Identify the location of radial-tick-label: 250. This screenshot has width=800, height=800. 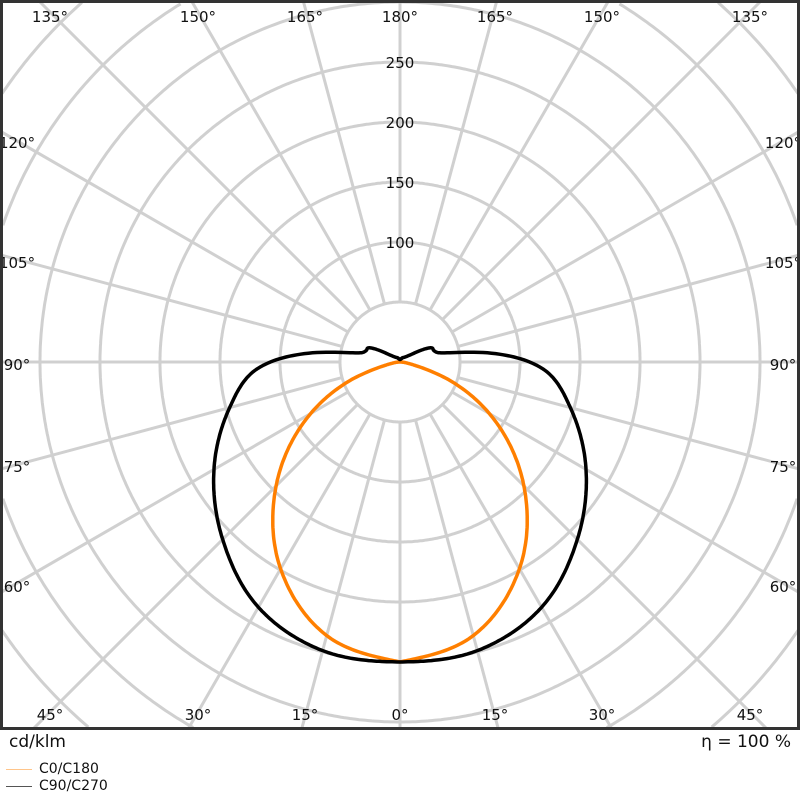
(400, 63).